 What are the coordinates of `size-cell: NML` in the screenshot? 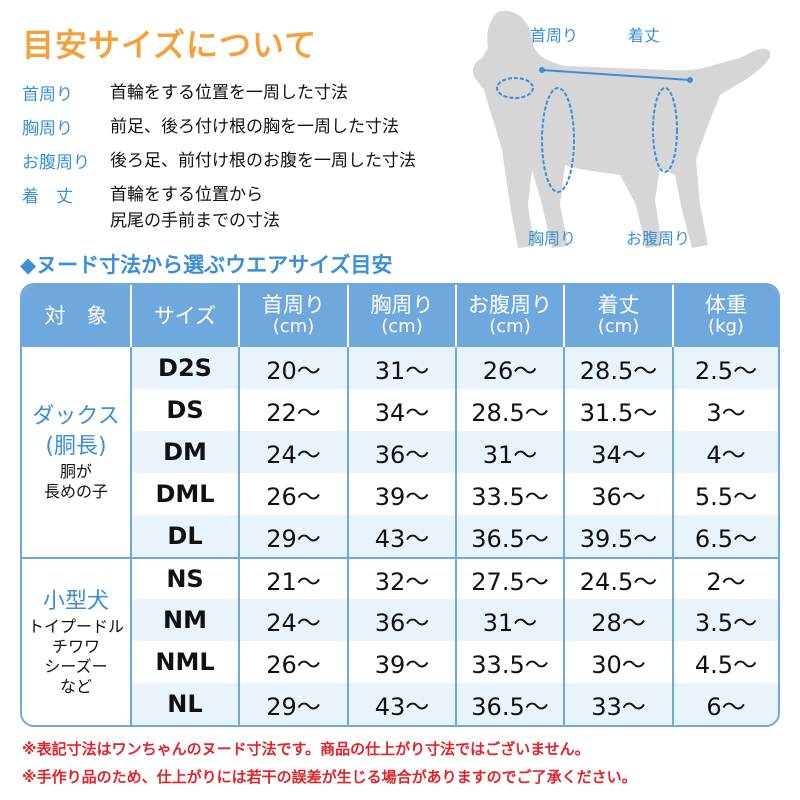 It's located at (186, 662).